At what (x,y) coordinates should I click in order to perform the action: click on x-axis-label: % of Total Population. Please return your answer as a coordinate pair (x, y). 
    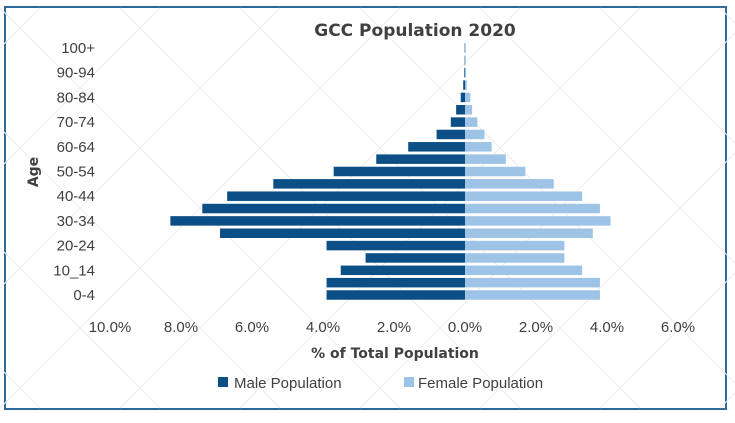
    Looking at the image, I should click on (395, 354).